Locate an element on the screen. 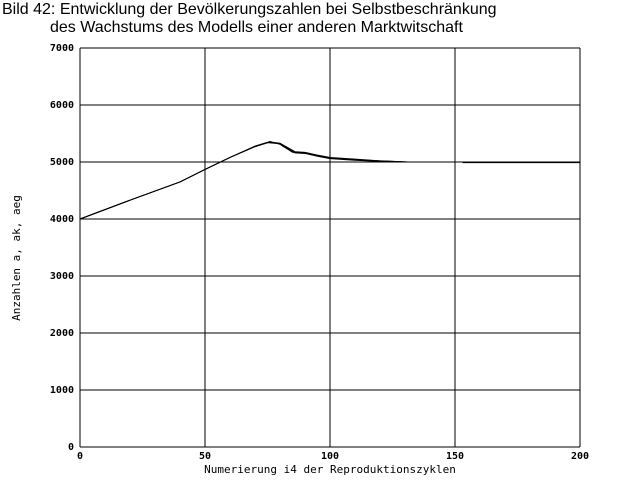 This screenshot has width=640, height=480. x-axis-label: Numerierung i4 der Reproduktionszyklen is located at coordinates (330, 469).